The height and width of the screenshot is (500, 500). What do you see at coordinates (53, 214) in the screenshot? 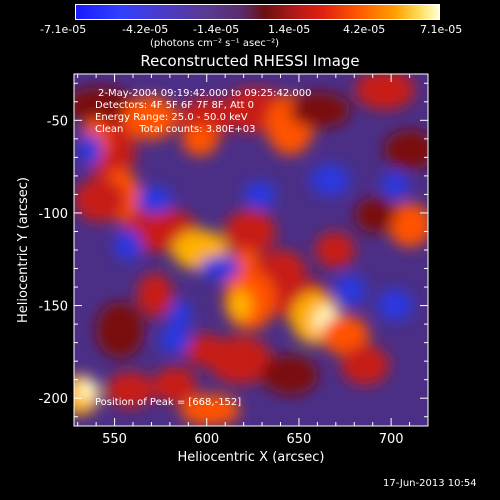
I see `y-tick-label: -100` at bounding box center [53, 214].